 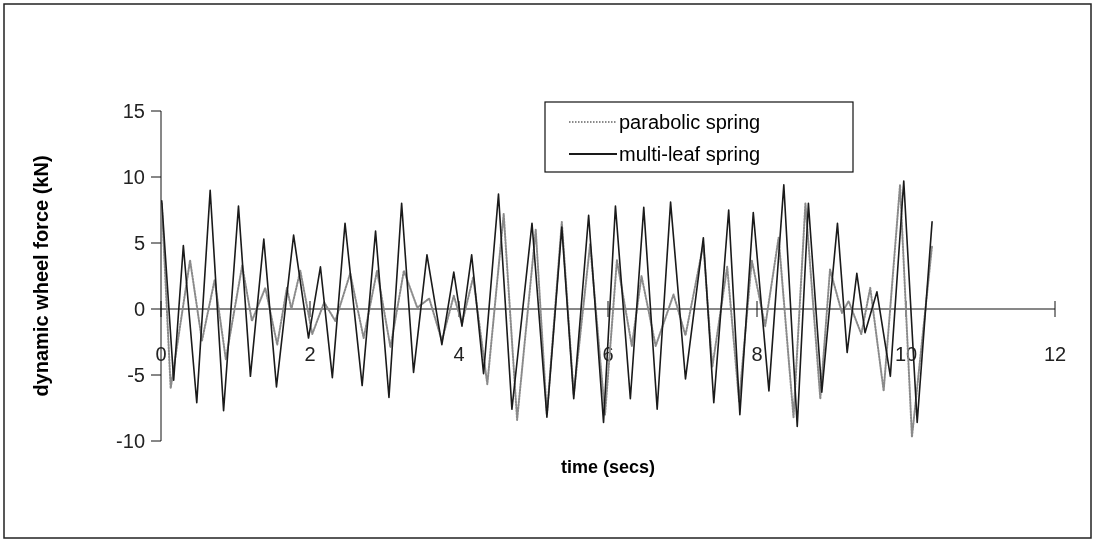 I want to click on legend-label: parabolic spring, so click(x=690, y=122).